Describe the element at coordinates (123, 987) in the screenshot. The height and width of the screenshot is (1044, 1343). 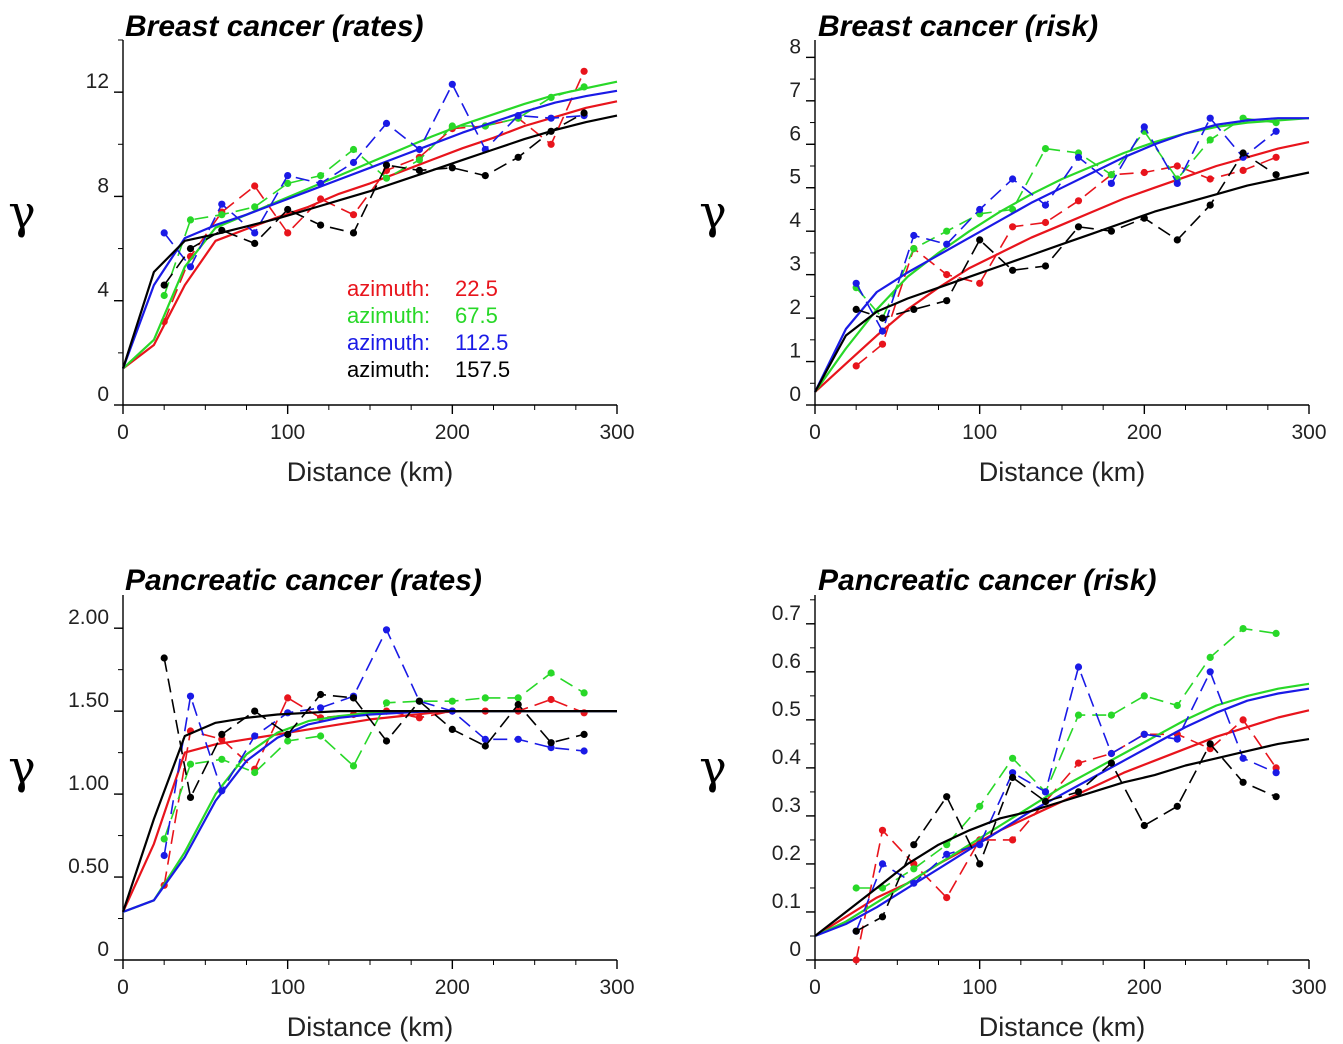
I see `x-tick-label: 0` at that location.